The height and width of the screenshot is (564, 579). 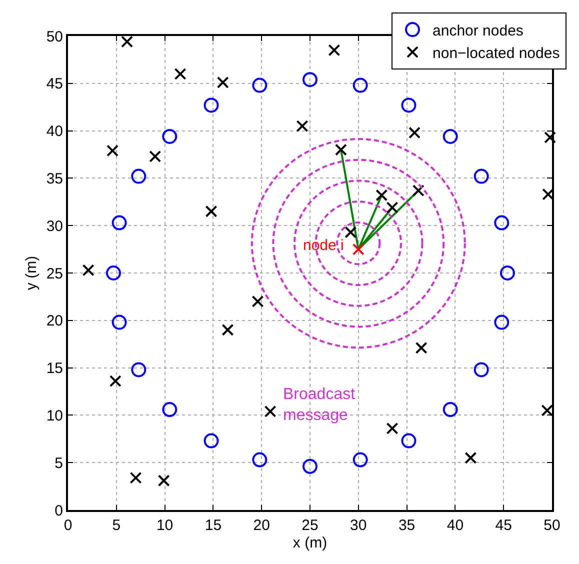 What do you see at coordinates (54, 84) in the screenshot?
I see `y-tick-label: 45` at bounding box center [54, 84].